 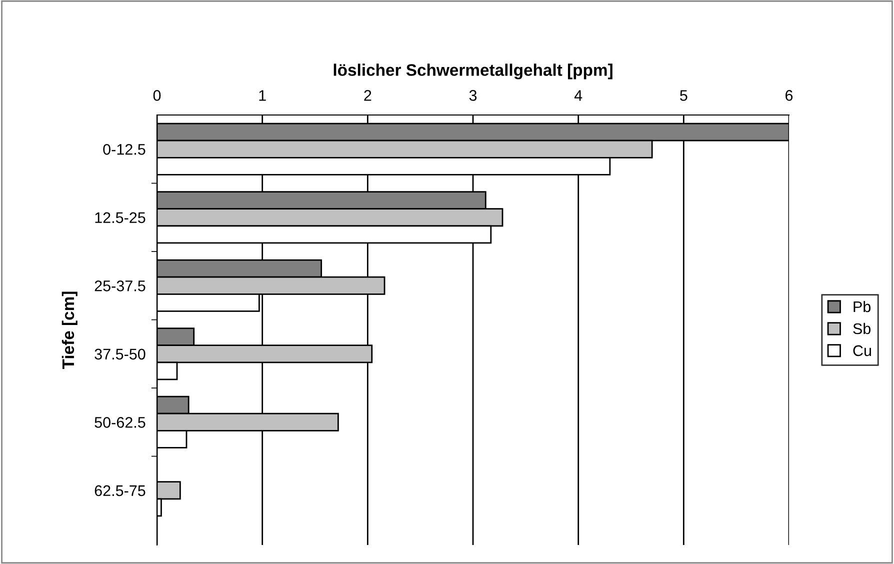 I want to click on x-tick-label: 2, so click(x=368, y=95).